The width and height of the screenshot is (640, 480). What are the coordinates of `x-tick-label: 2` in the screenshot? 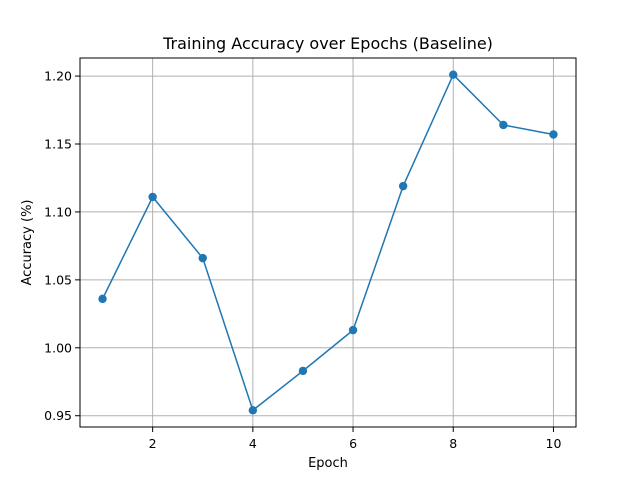 It's located at (153, 443).